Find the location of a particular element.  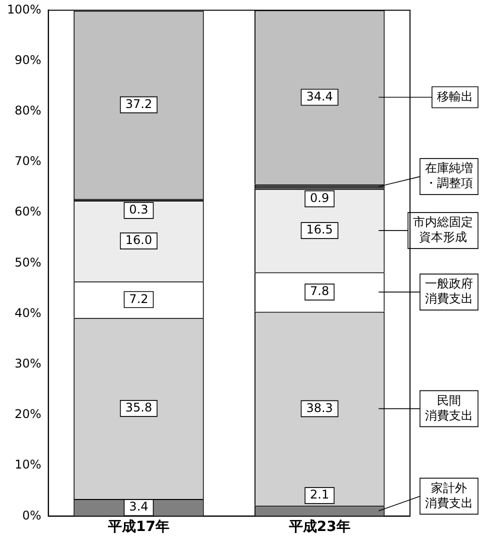

y-tick-label: 40% is located at coordinates (28, 313).